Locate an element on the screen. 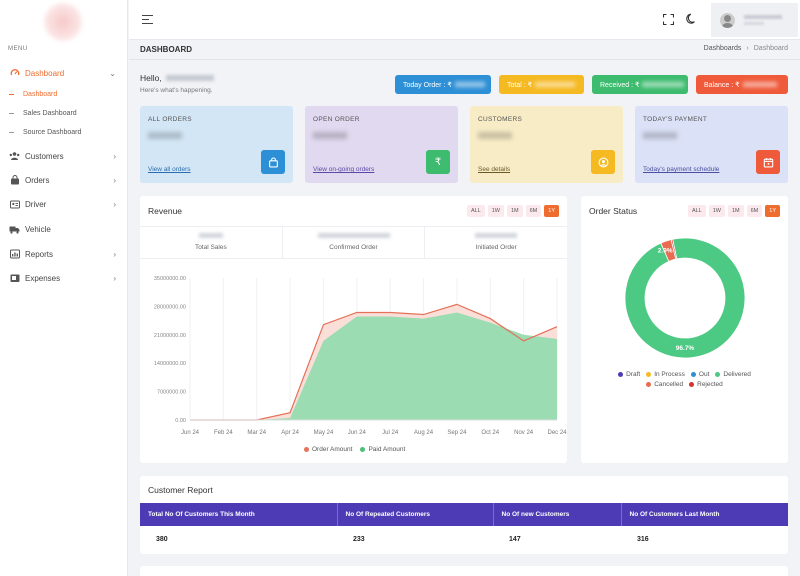 This screenshot has width=800, height=576. greeting: Hello, is located at coordinates (177, 78).